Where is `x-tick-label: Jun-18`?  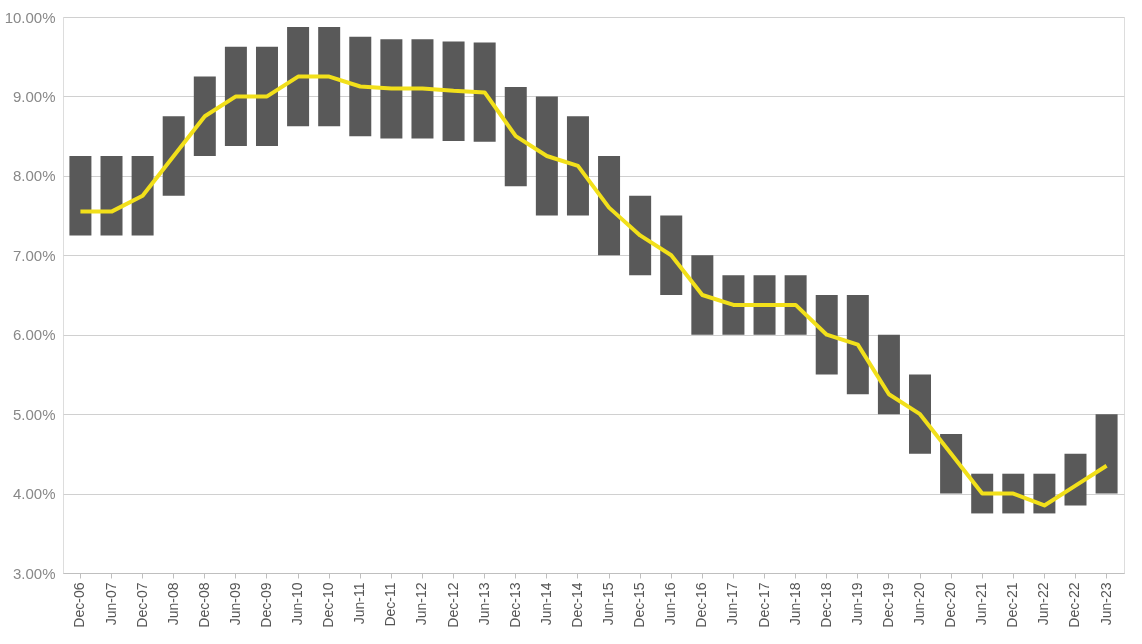
x-tick-label: Jun-18 is located at coordinates (794, 604).